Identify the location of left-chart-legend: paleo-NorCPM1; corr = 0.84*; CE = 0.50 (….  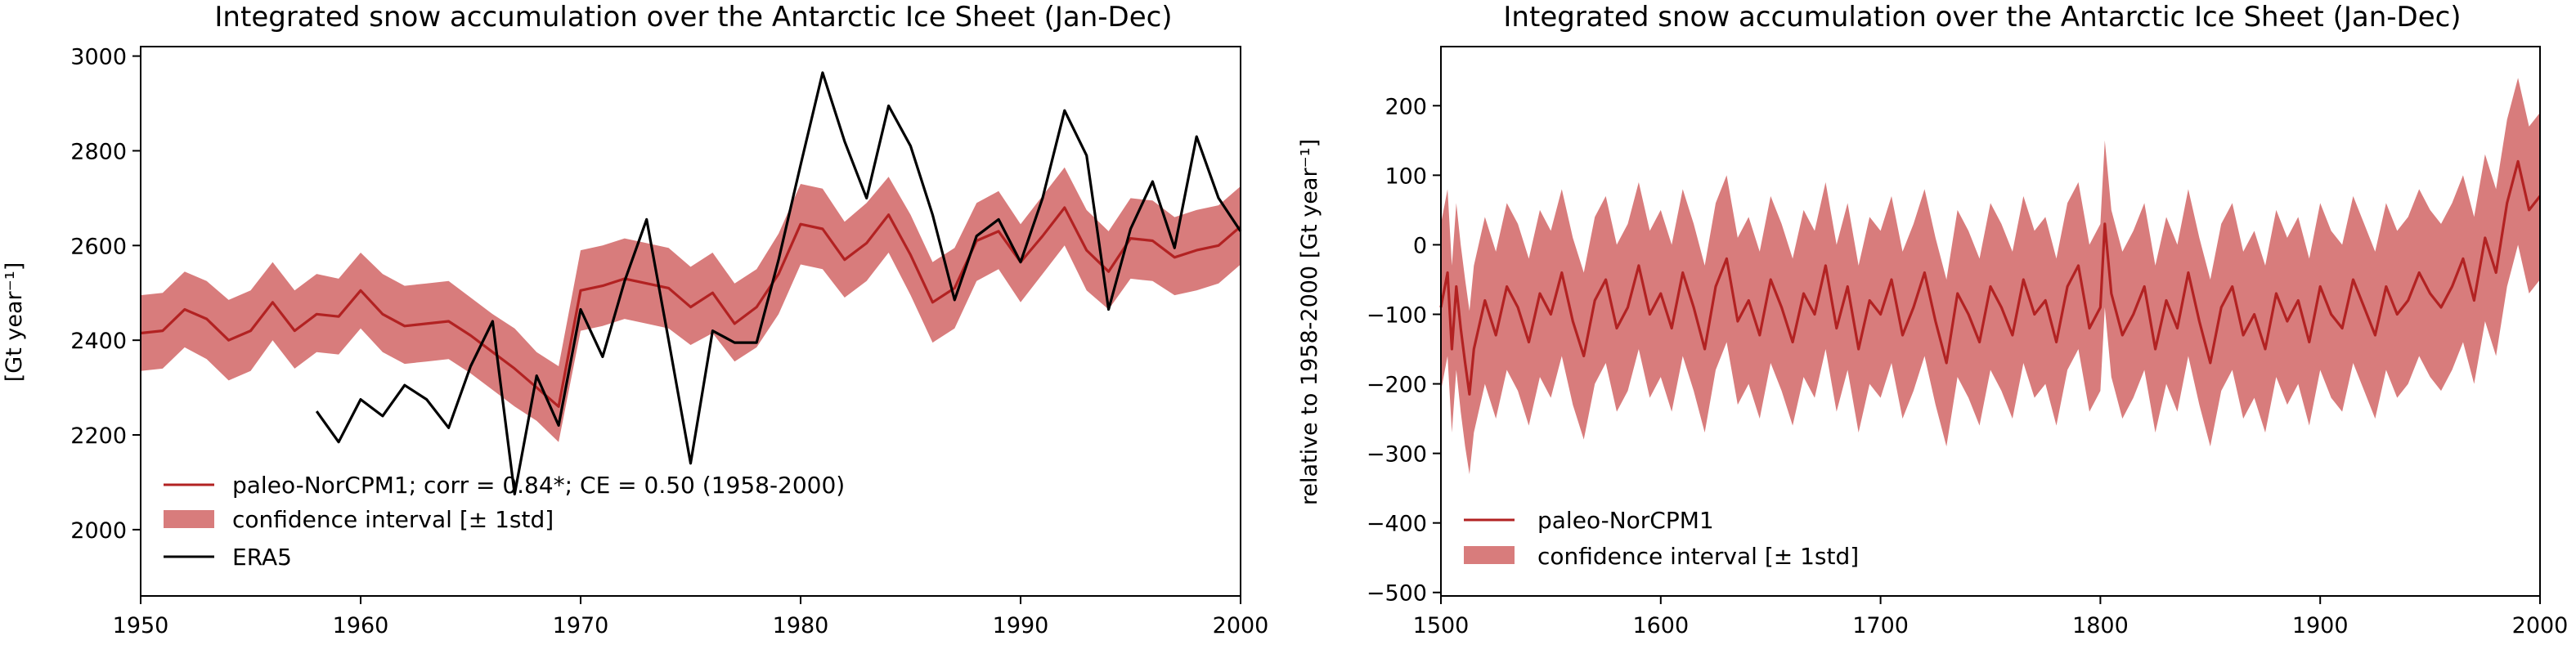
(505, 521).